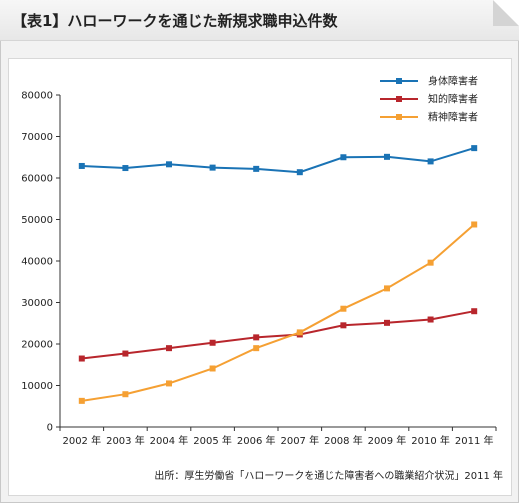  What do you see at coordinates (430, 440) in the screenshot?
I see `x-tick-label: 2010 年` at bounding box center [430, 440].